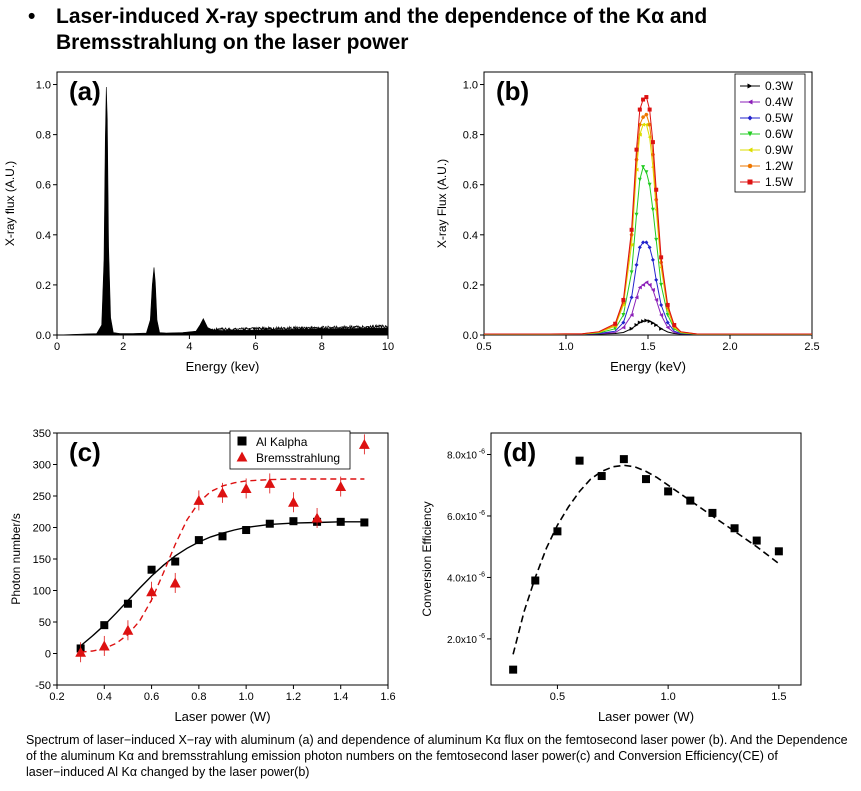 This screenshot has width=861, height=791. What do you see at coordinates (57, 347) in the screenshot?
I see `x-tick-label: 0` at bounding box center [57, 347].